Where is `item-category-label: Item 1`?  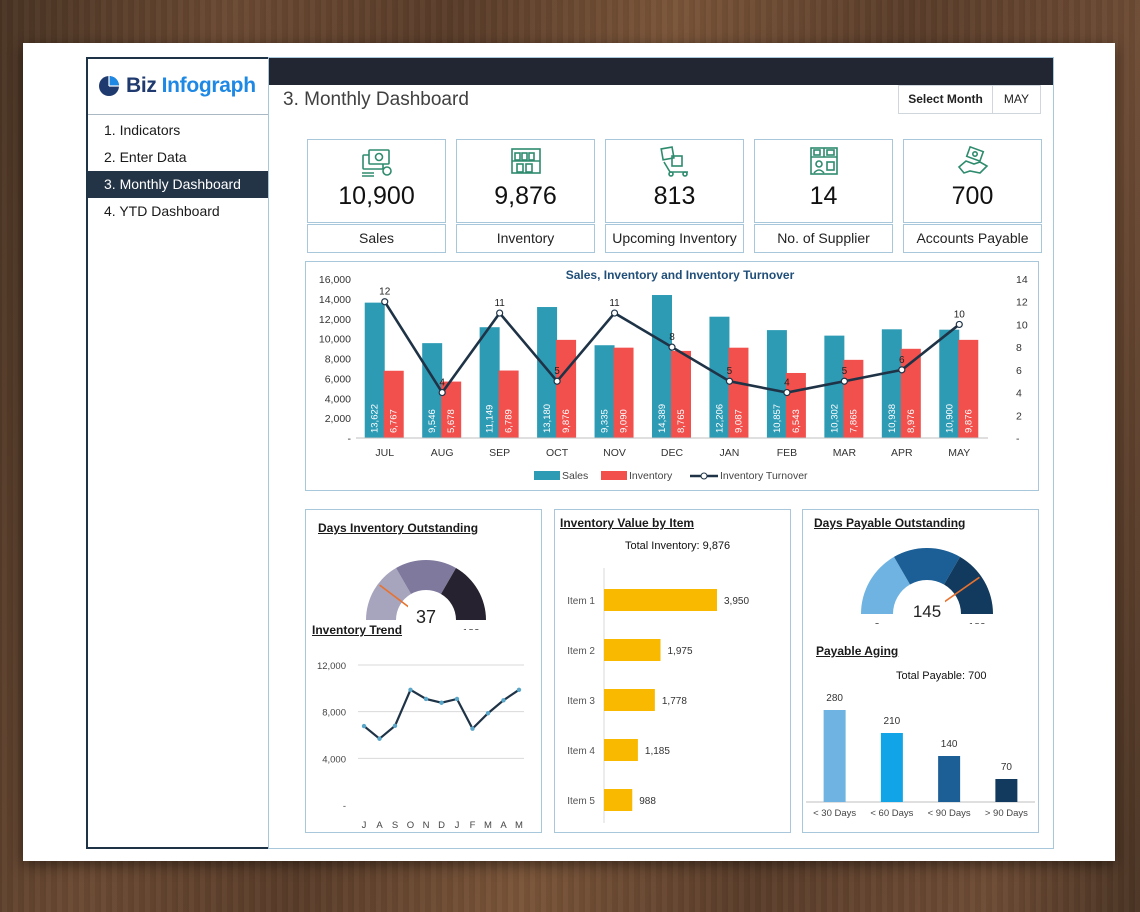
item-category-label: Item 1 is located at coordinates (581, 601).